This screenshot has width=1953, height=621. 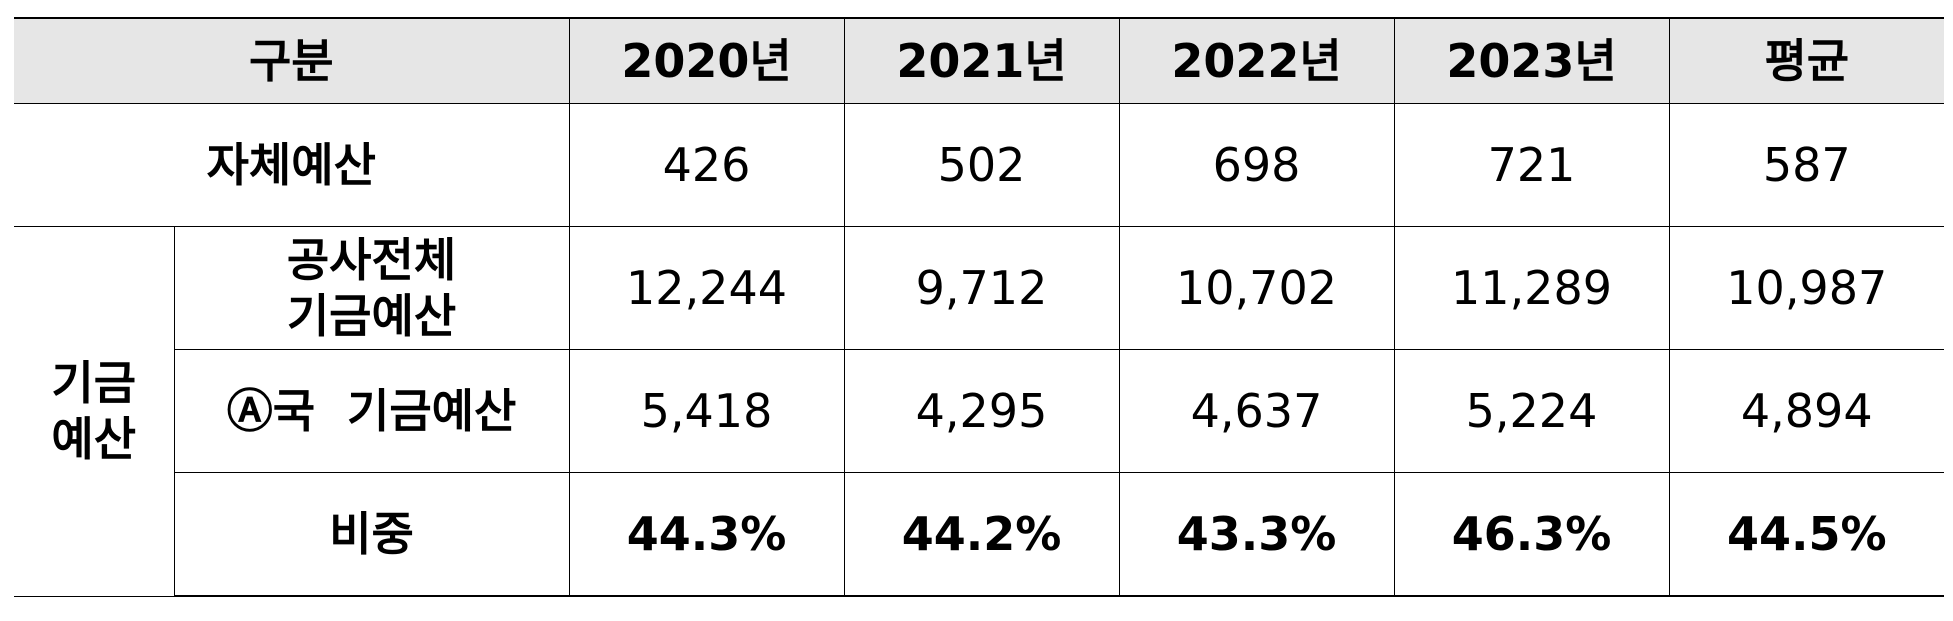 What do you see at coordinates (1531, 165) in the screenshot?
I see `own-budget-2023: 721` at bounding box center [1531, 165].